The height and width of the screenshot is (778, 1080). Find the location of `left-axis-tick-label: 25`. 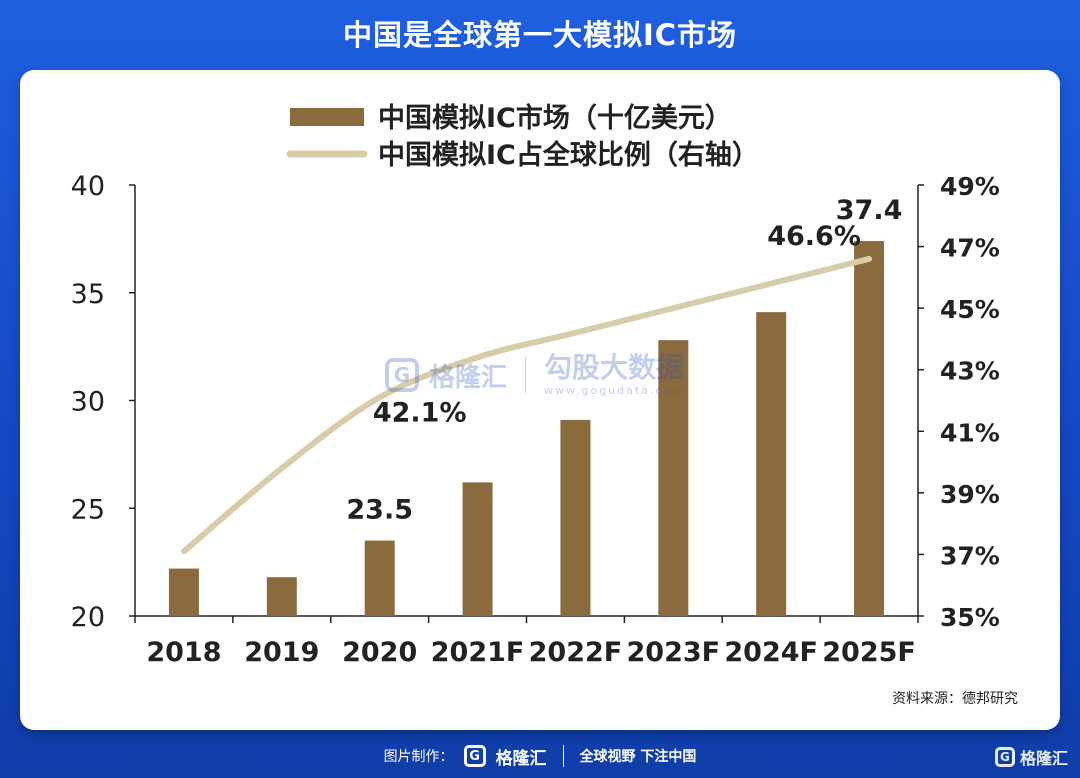

left-axis-tick-label: 25 is located at coordinates (88, 509).